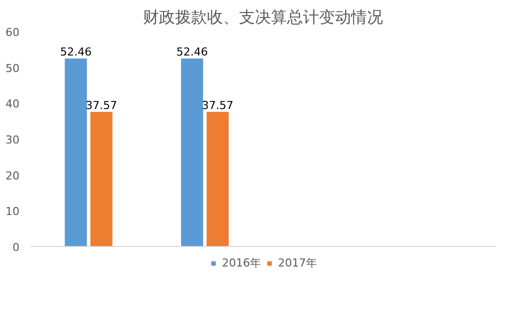  I want to click on data-label: 37.57, so click(102, 105).